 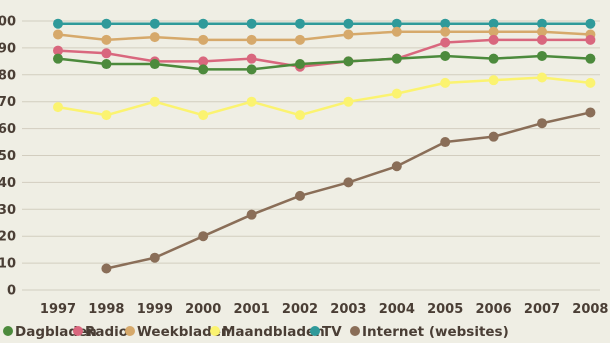 I want to click on y-tick-label: 50, so click(x=8, y=156).